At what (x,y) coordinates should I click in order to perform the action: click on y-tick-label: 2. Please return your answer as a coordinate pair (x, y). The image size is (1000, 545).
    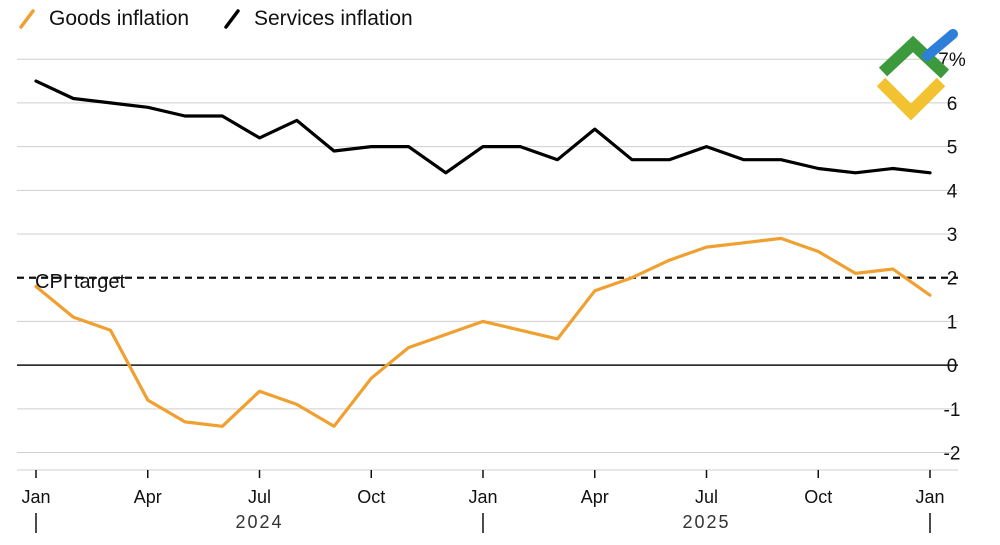
    Looking at the image, I should click on (952, 279).